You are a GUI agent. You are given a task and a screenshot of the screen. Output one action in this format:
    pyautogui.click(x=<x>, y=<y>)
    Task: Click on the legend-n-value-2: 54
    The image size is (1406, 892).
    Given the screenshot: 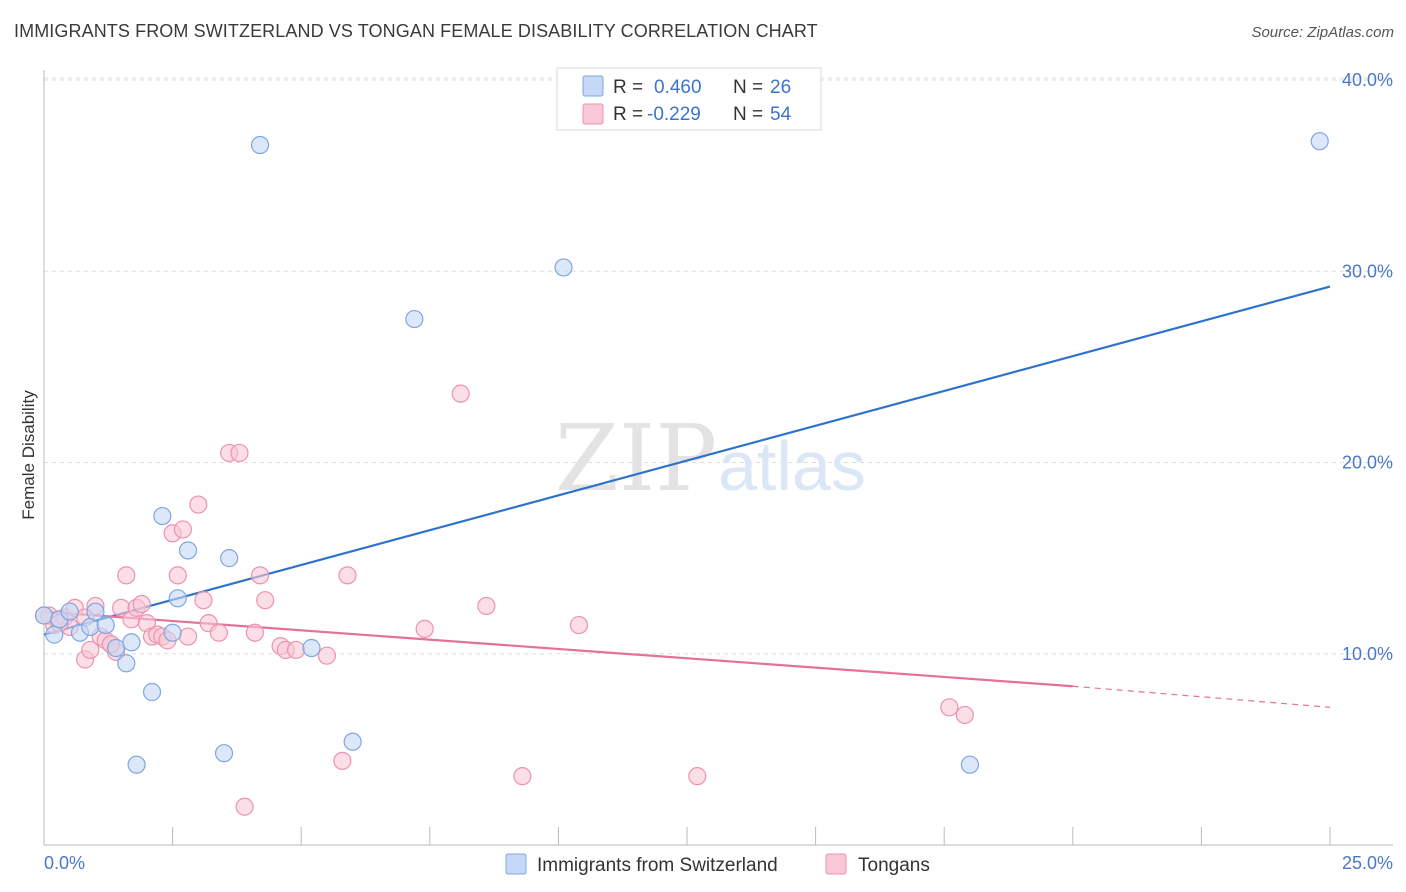 What is the action you would take?
    pyautogui.click(x=781, y=114)
    